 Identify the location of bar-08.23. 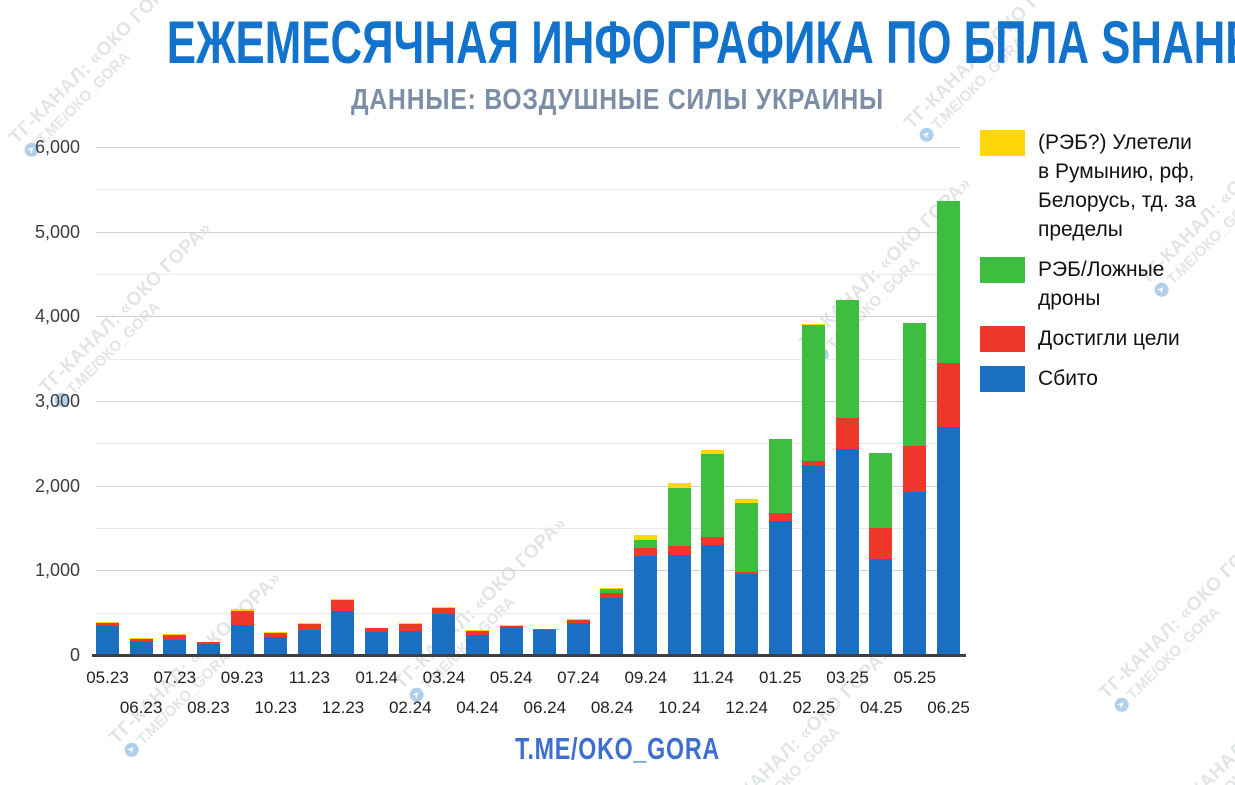
(208, 648).